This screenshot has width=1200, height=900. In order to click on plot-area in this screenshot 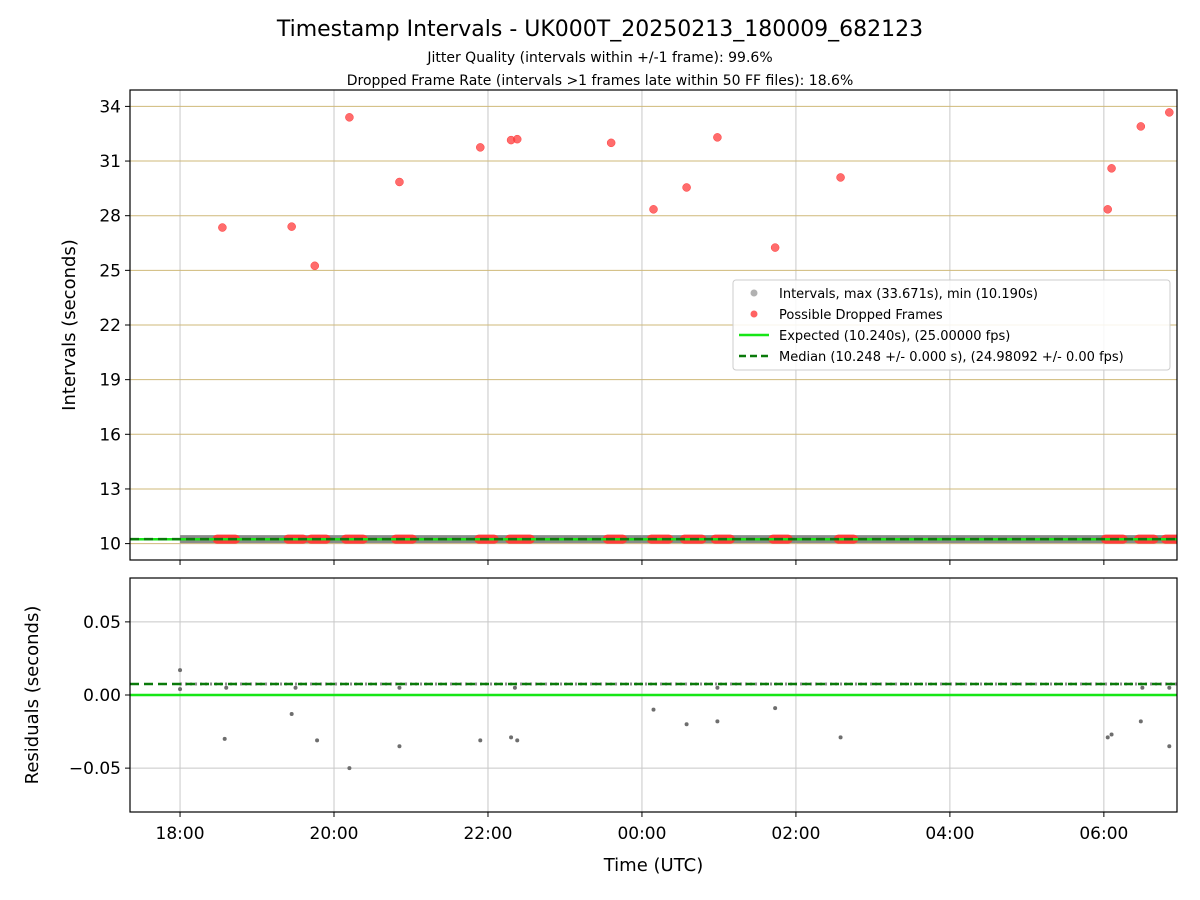, I will do `click(653, 719)`.